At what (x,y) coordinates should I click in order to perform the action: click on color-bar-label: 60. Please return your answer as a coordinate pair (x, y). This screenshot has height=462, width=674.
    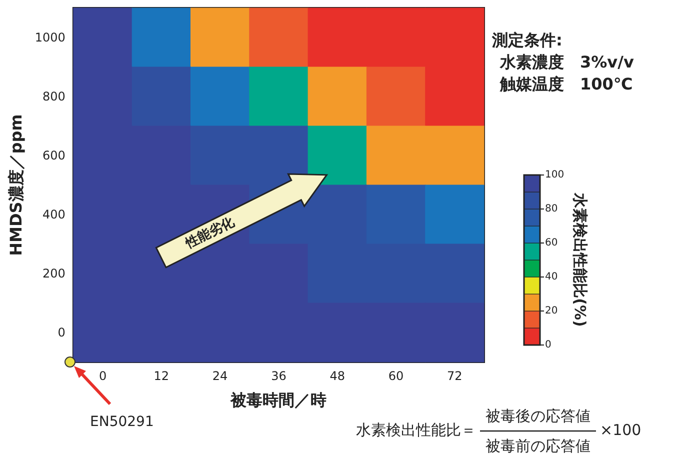
    Looking at the image, I should click on (551, 243).